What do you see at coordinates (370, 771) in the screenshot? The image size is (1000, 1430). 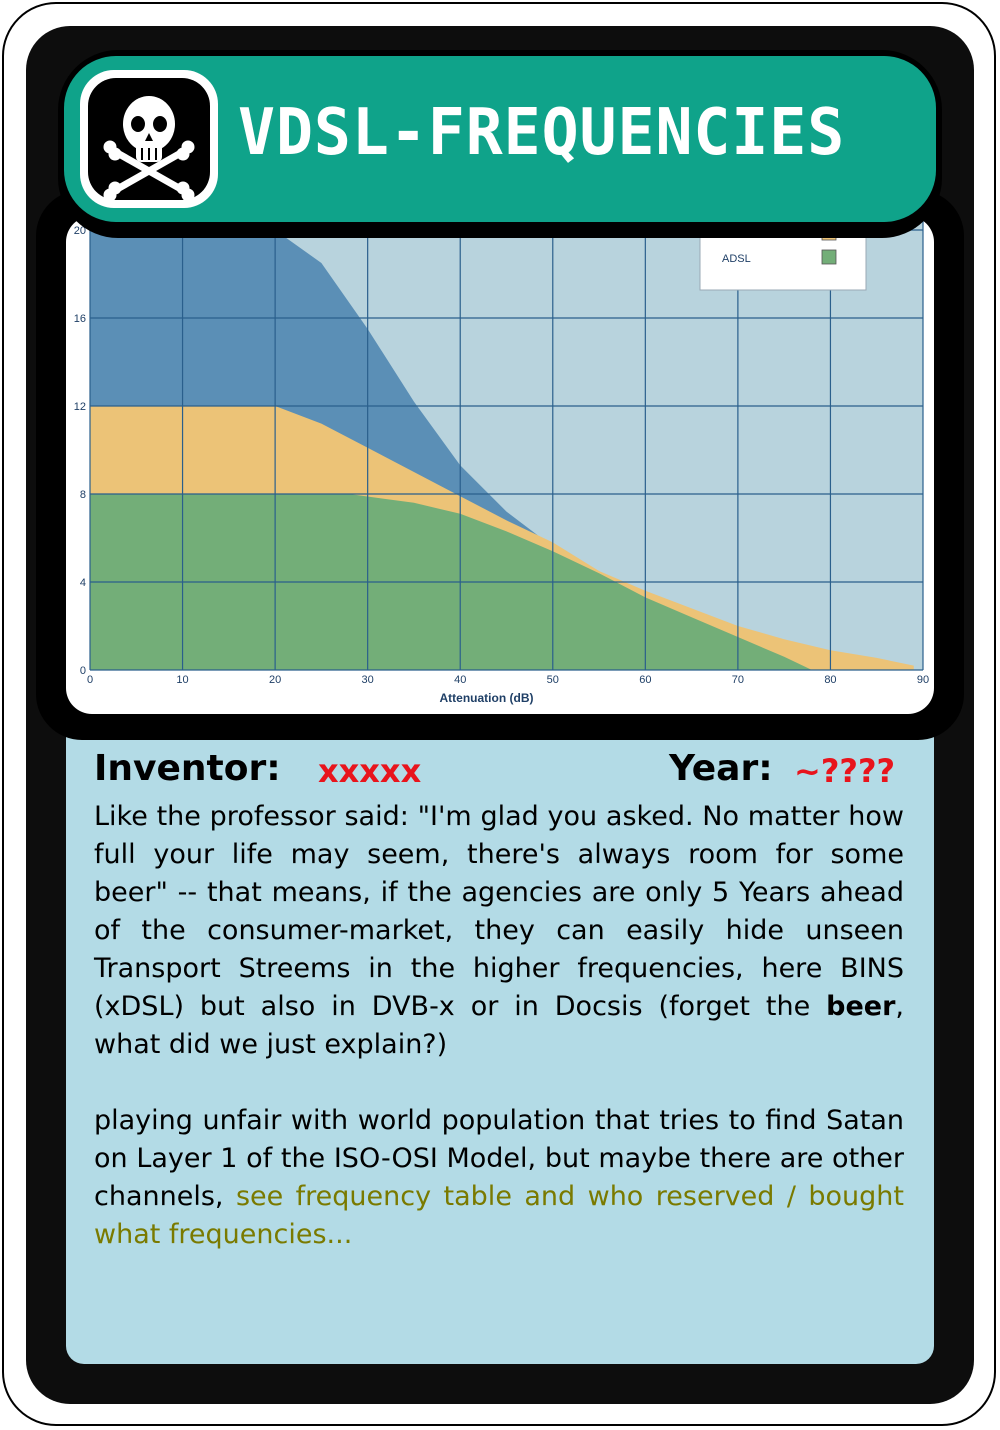 I see `inventor-value: xxxxx` at bounding box center [370, 771].